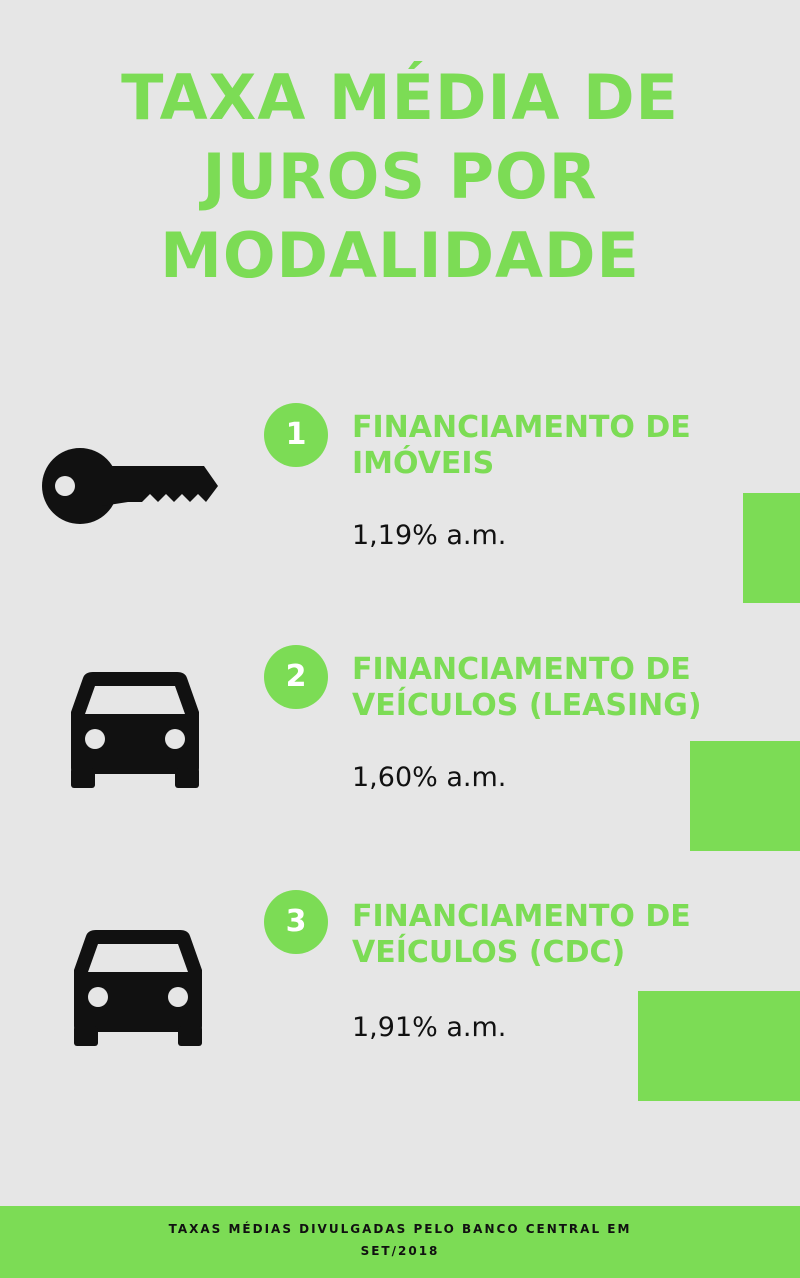  Describe the element at coordinates (489, 952) in the screenshot. I see `item-3-title-line-2: VEÍCULOS (CDC)` at that location.